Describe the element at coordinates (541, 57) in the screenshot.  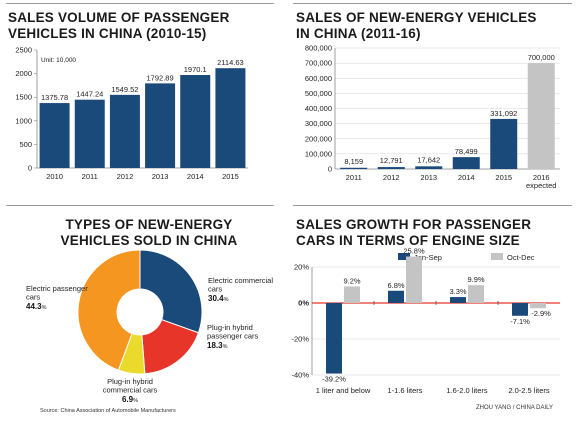
I see `bar-value-label: 700,000` at that location.